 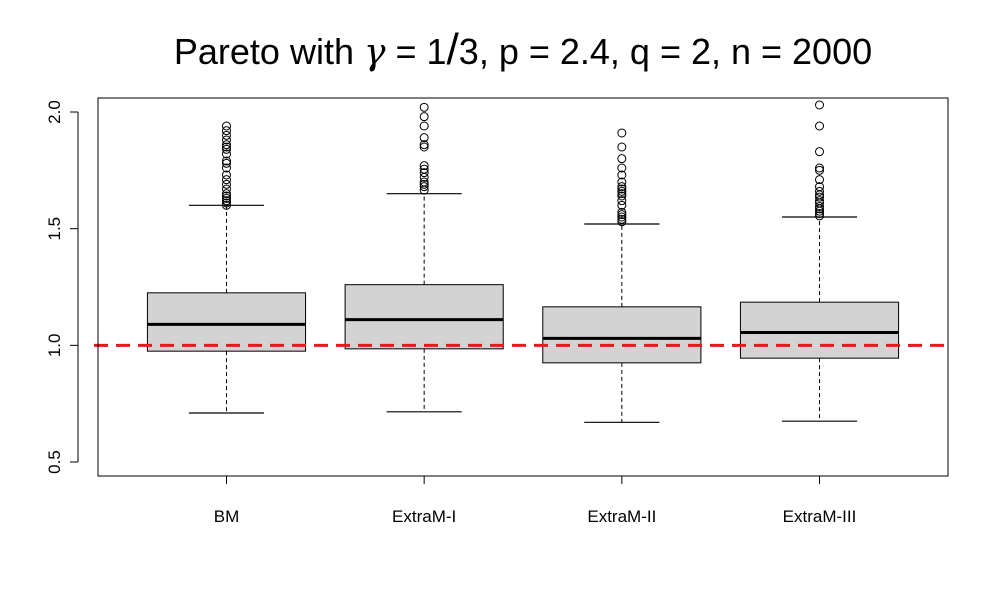 What do you see at coordinates (622, 335) in the screenshot?
I see `box-2-iqr-box` at bounding box center [622, 335].